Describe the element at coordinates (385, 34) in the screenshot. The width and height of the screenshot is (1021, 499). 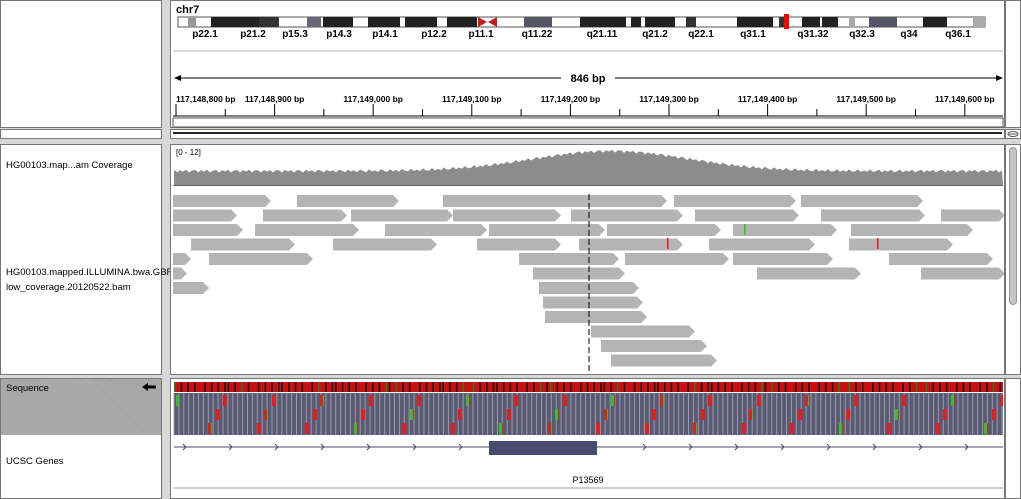
I see `cytoband-label-4: p14.1` at that location.